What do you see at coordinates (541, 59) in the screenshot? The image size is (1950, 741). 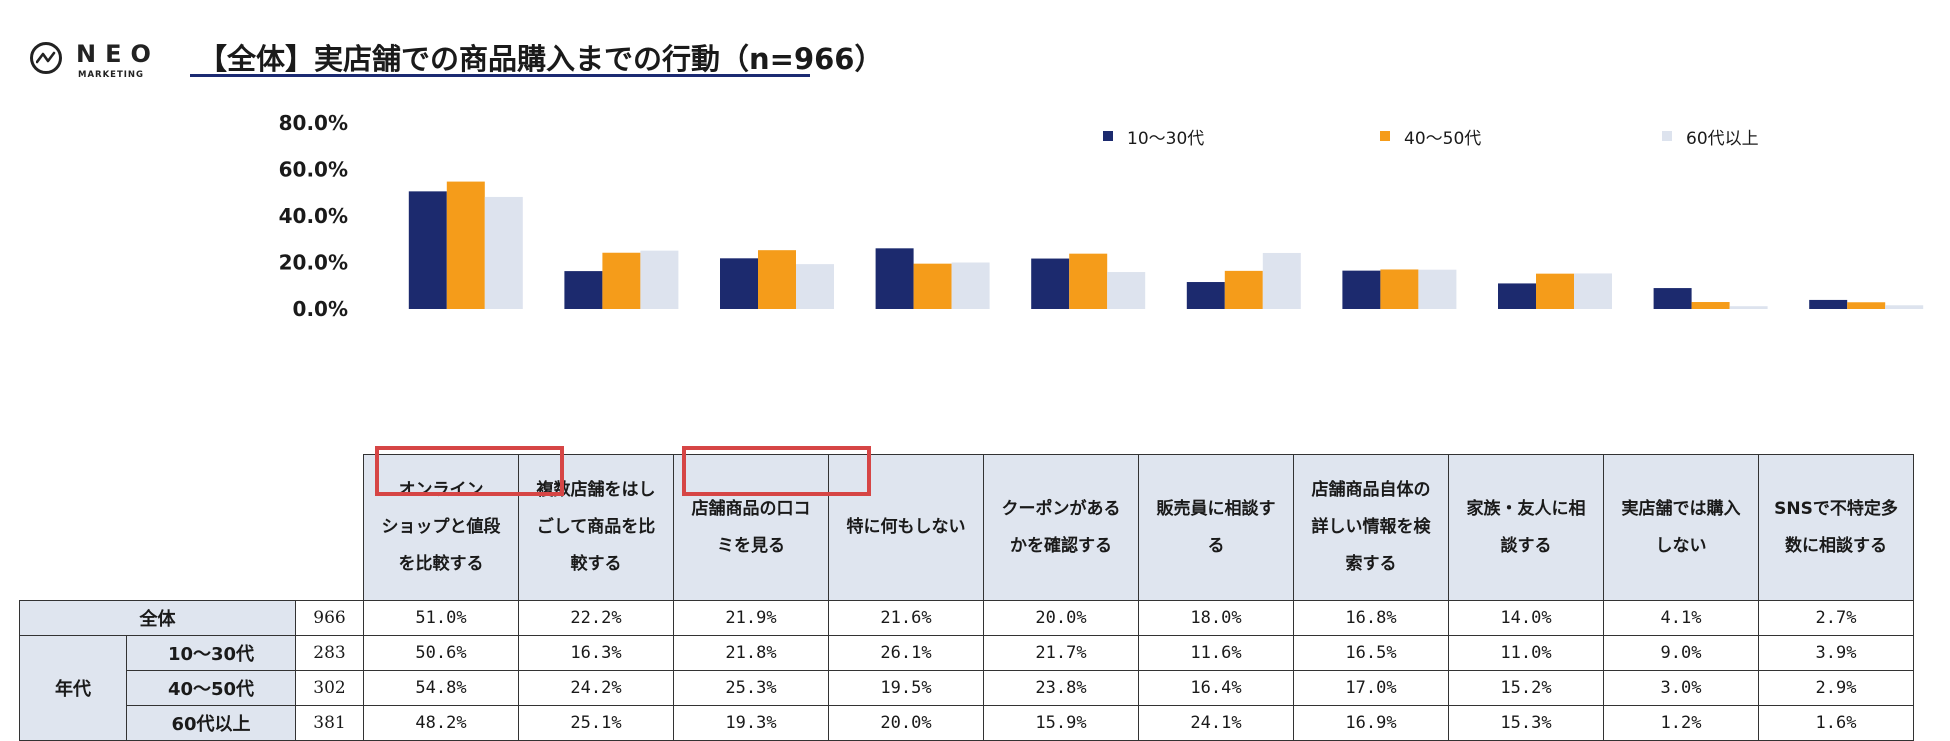 I see `page-title: 【全体】実店舗での商品購入までの行動（n=966）` at bounding box center [541, 59].